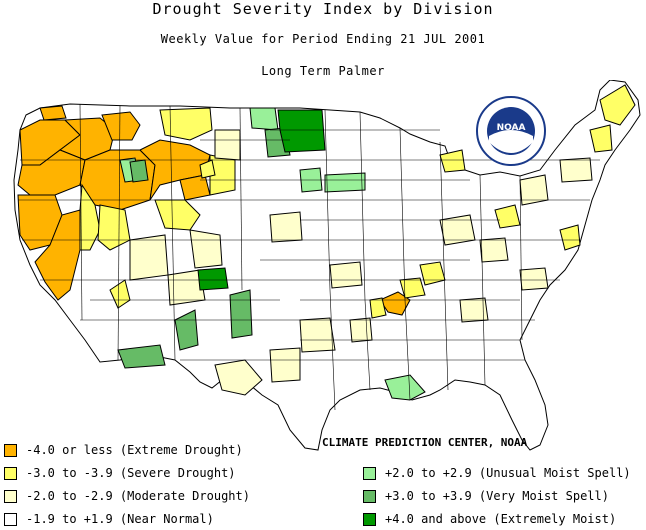 The width and height of the screenshot is (646, 530). I want to click on legend-item-extremely-moist: +4.0 and above (Extremely Moist), so click(489, 519).